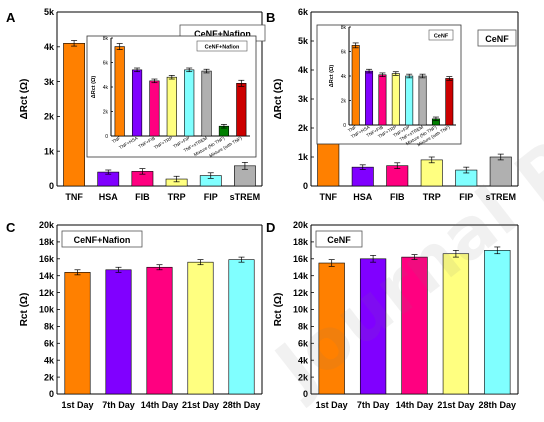 The width and height of the screenshot is (544, 422). I want to click on y-tick-label-B-inset-3: 6k, so click(344, 52).